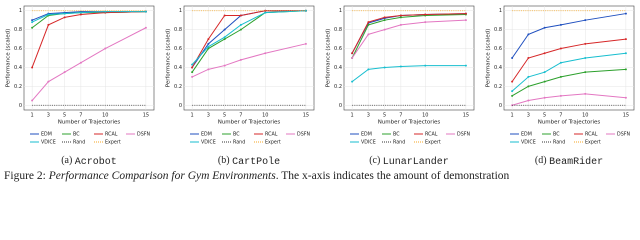 The height and width of the screenshot is (240, 640). Describe the element at coordinates (416, 162) in the screenshot. I see `subfigure-name: LunarLander` at that location.